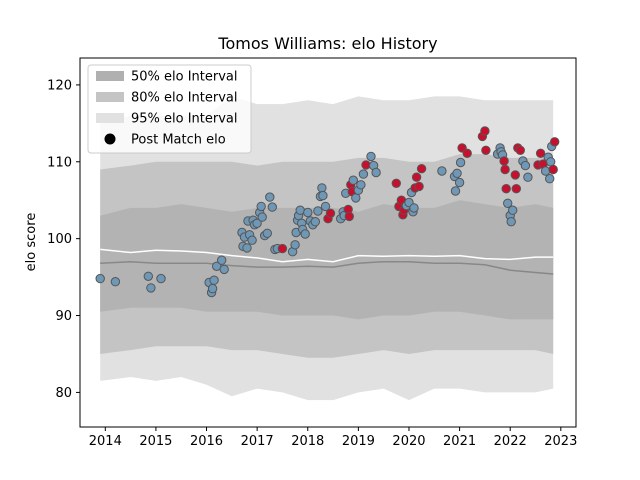 The image size is (640, 480). Describe the element at coordinates (110, 139) in the screenshot. I see `legend-marker` at that location.